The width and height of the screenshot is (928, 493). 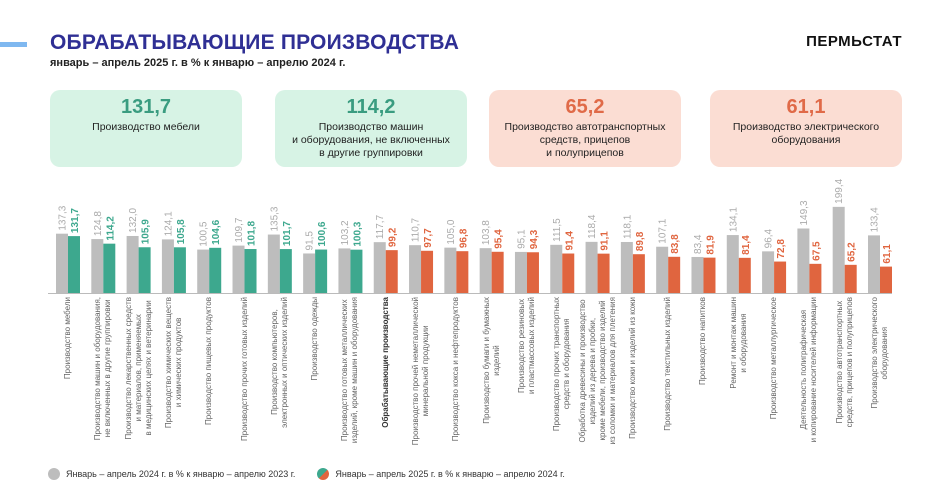 I want to click on value-label-prev: 107,1, so click(x=663, y=230).